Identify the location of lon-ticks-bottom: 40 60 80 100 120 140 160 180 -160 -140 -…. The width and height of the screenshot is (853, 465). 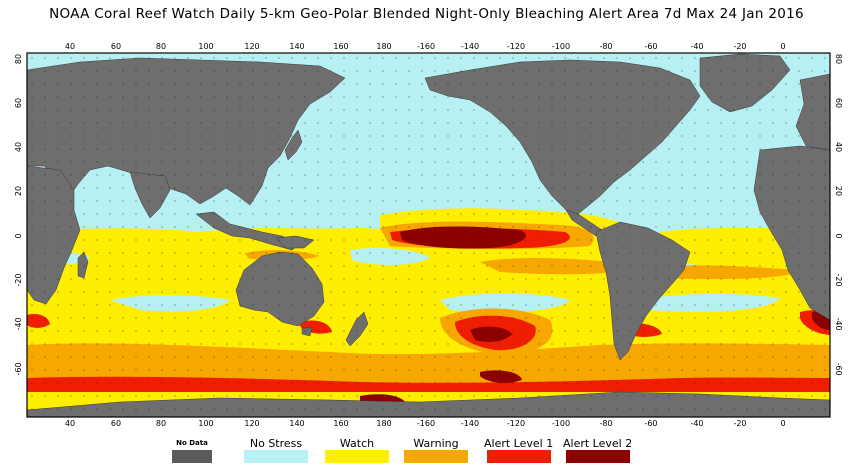
(425, 423).